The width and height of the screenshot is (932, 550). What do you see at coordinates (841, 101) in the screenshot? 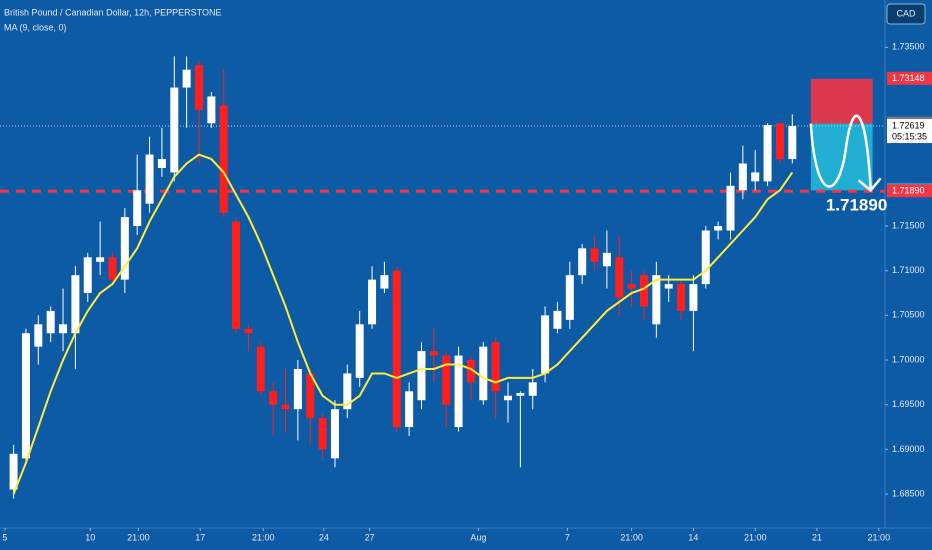
I see `stop-zone` at bounding box center [841, 101].